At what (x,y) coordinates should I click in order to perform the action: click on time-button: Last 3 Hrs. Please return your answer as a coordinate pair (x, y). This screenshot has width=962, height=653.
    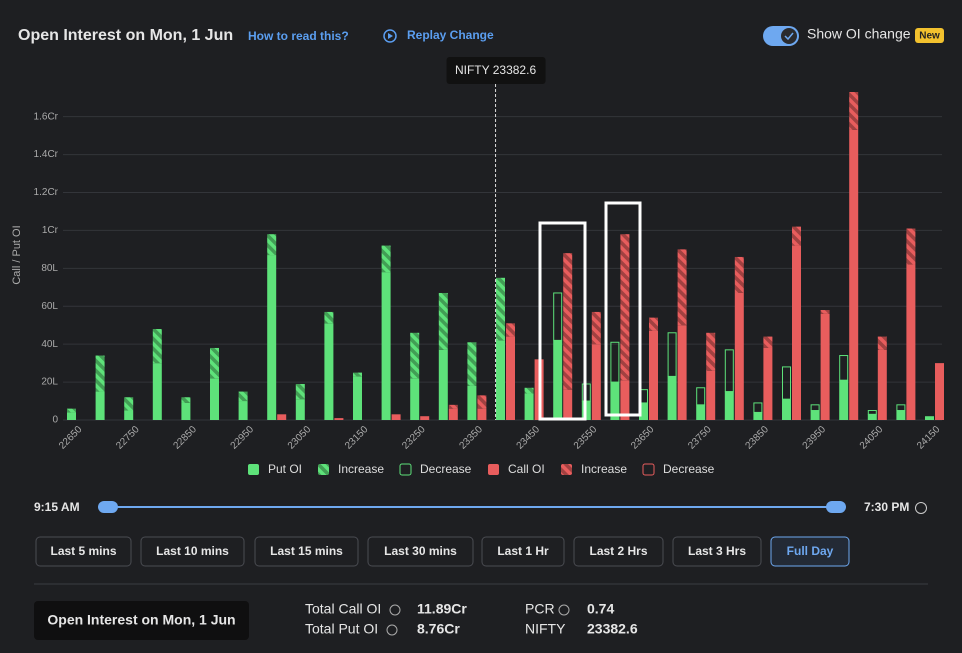
    Looking at the image, I should click on (717, 551).